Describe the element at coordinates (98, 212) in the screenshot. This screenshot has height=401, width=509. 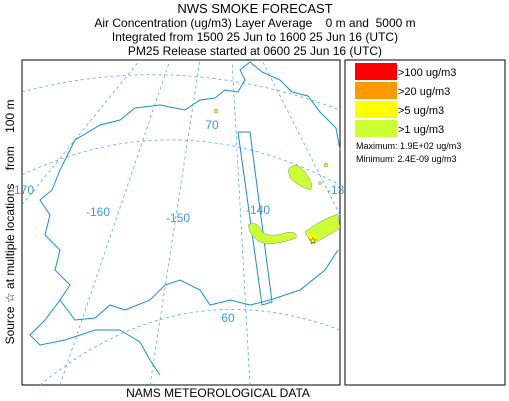
I see `map-label: -160` at that location.